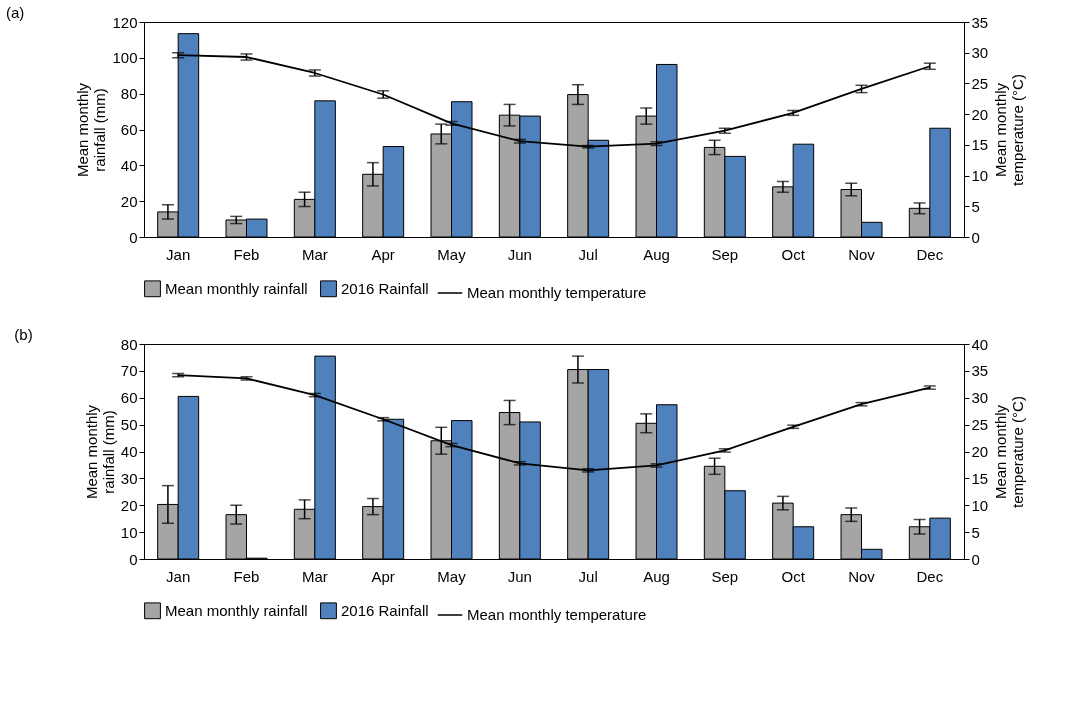 This screenshot has width=1090, height=722. Describe the element at coordinates (129, 425) in the screenshot. I see `y-tick-label: 50` at that location.